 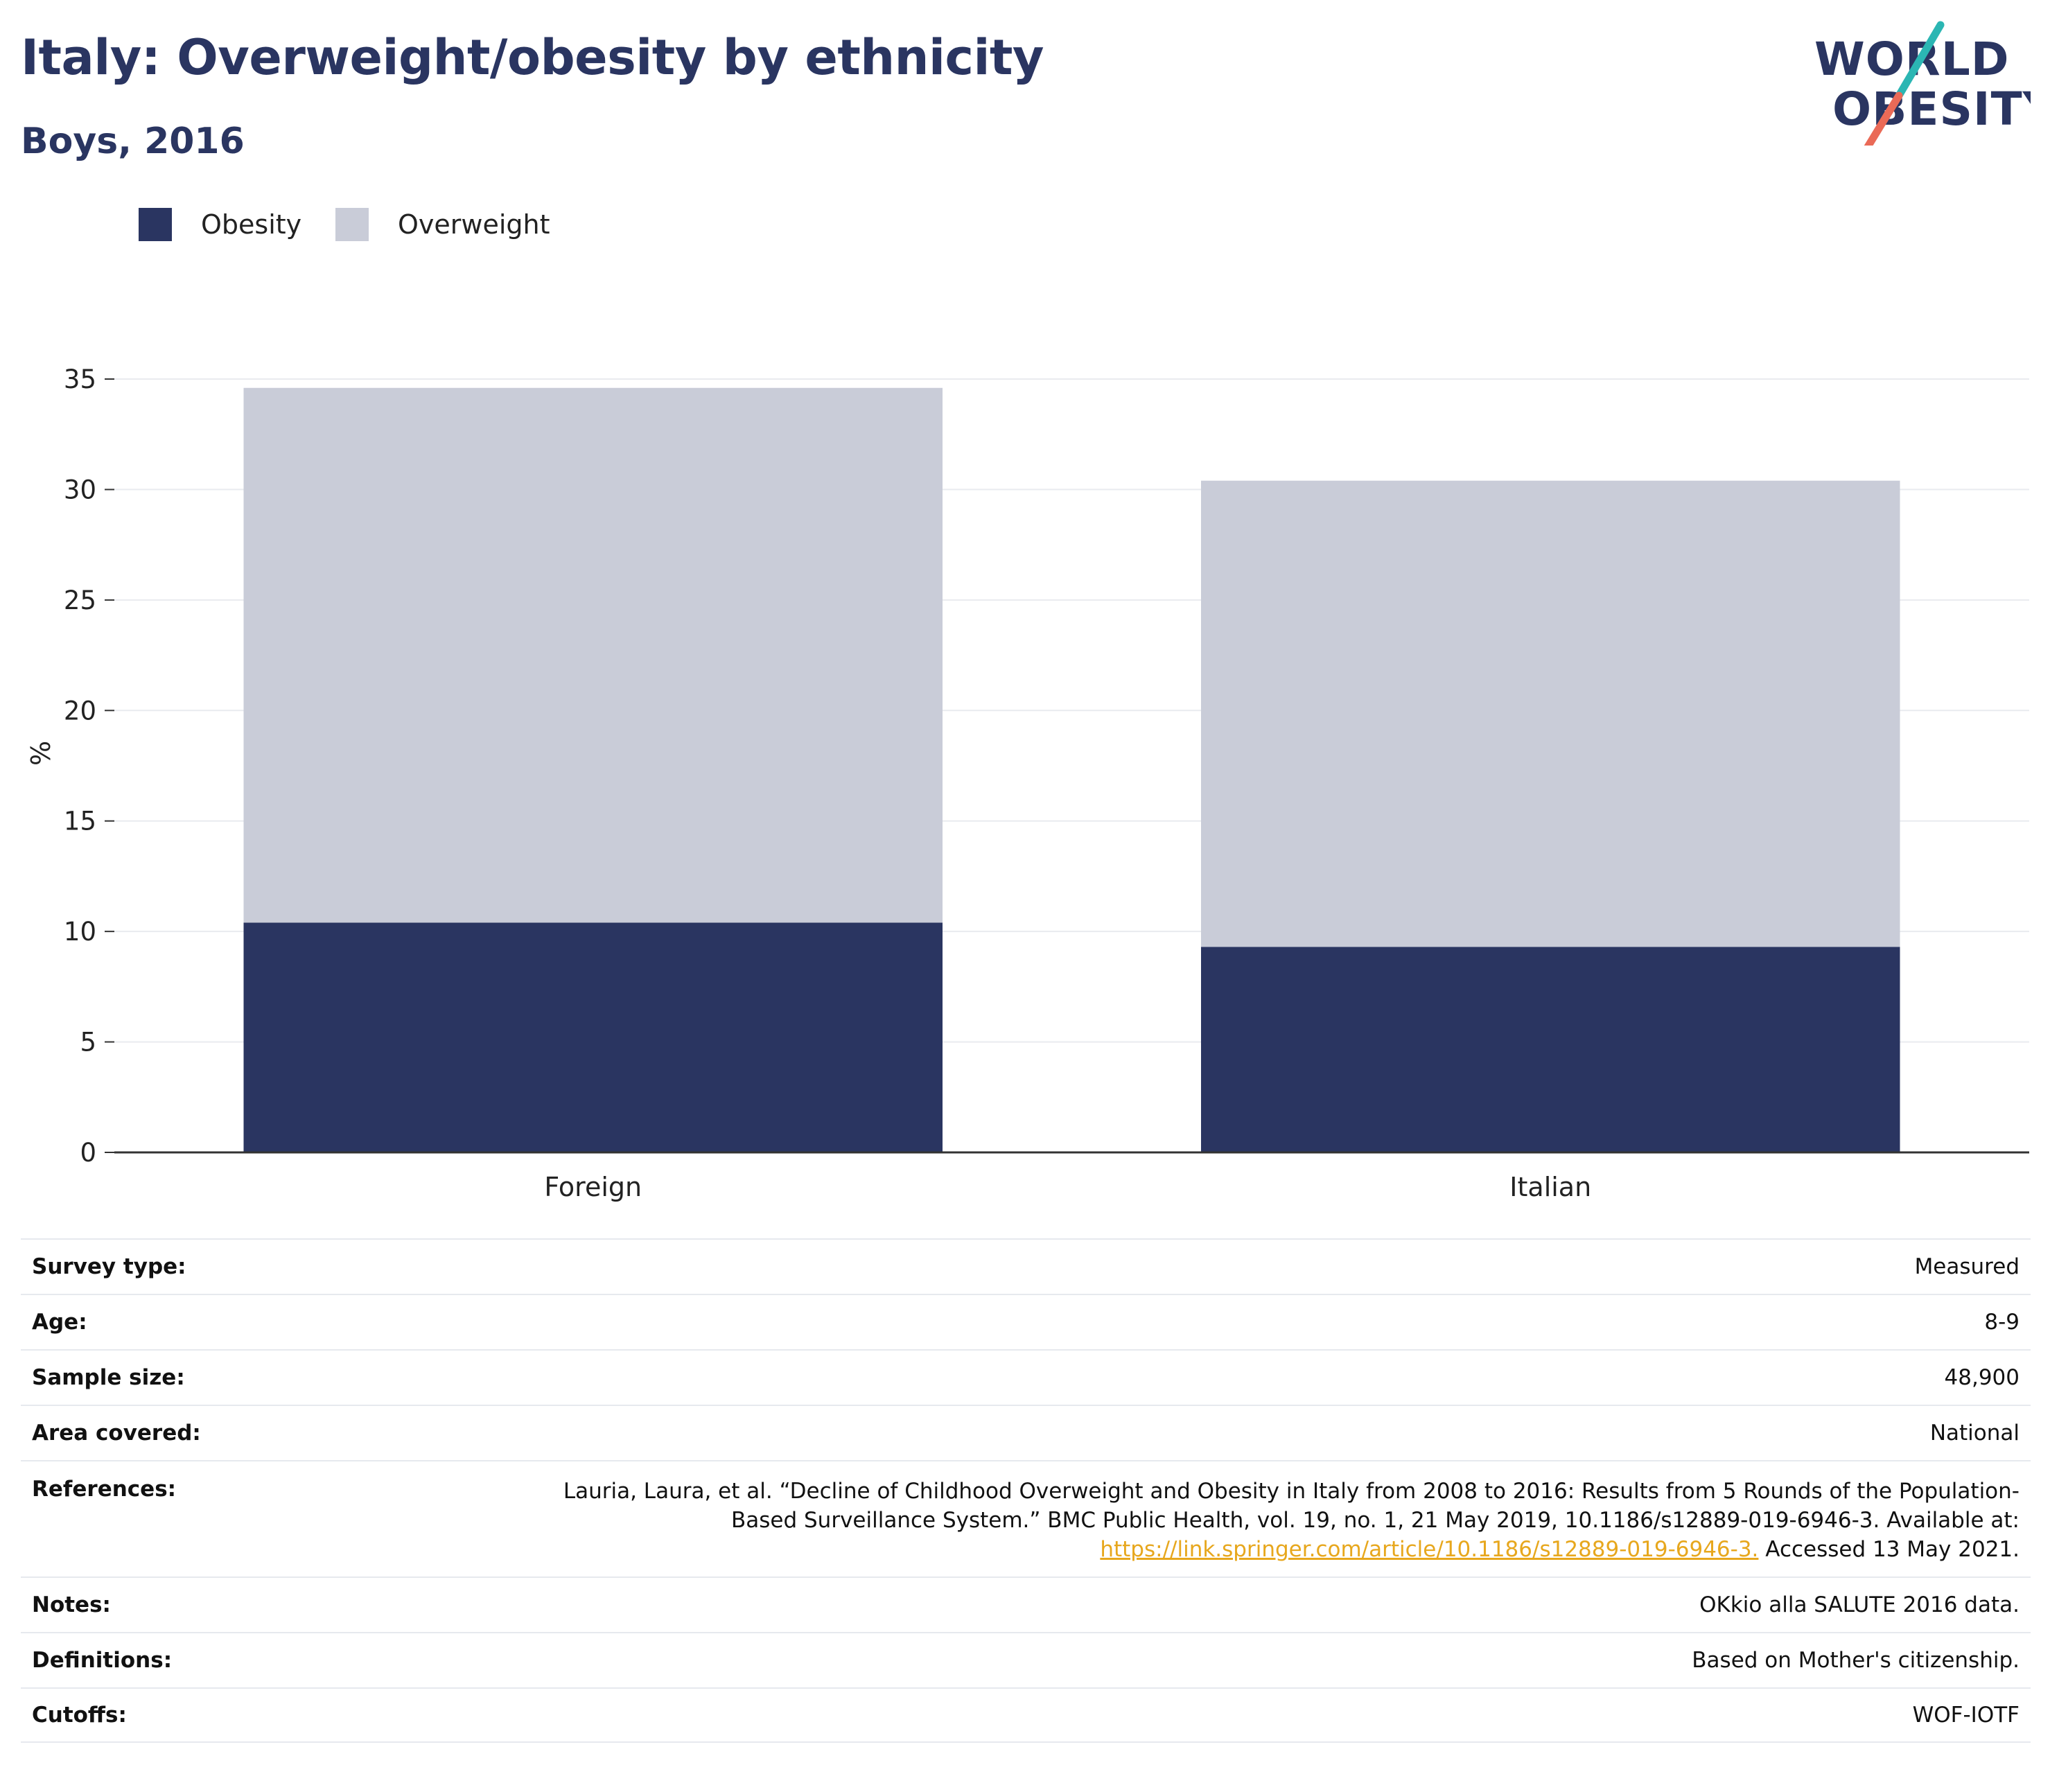 What do you see at coordinates (80, 489) in the screenshot?
I see `y-tick-label: 30` at bounding box center [80, 489].